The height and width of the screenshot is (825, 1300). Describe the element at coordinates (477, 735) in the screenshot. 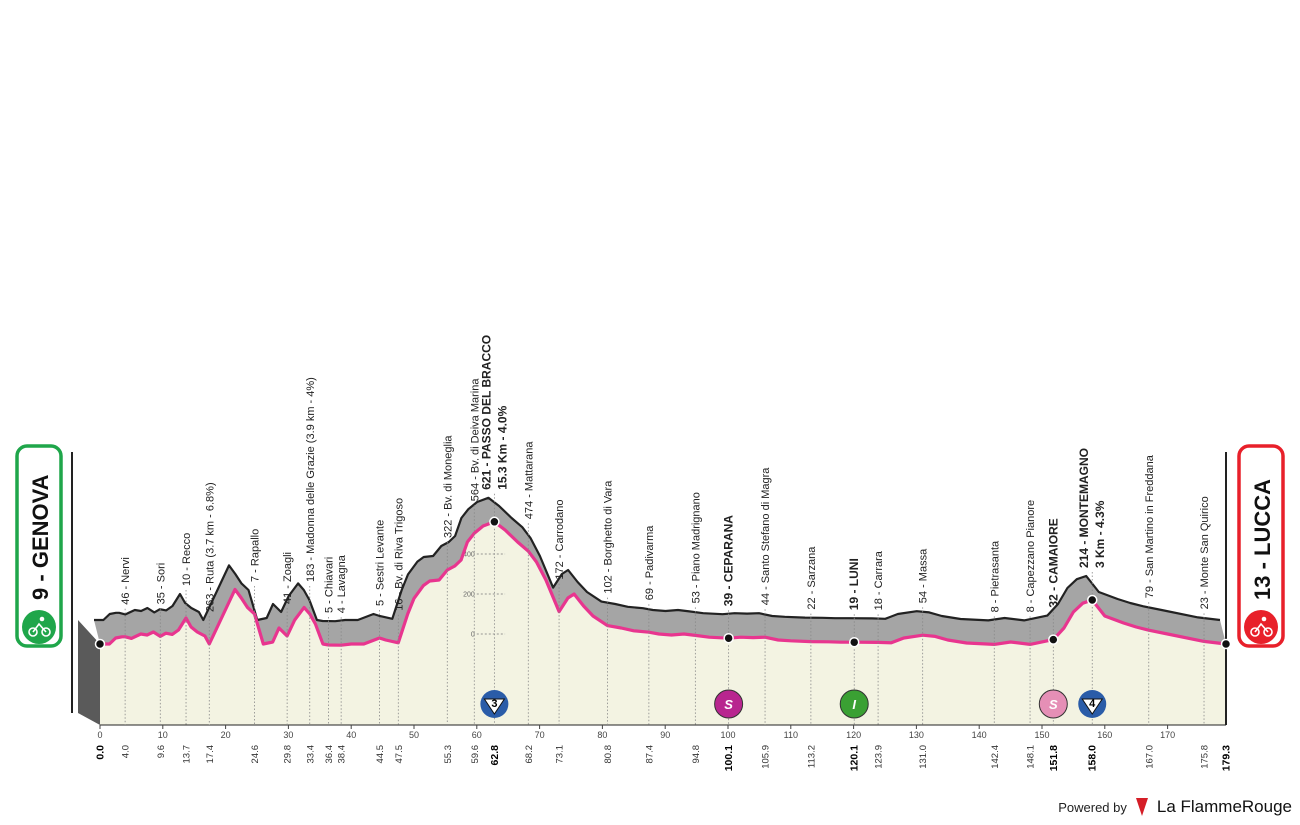

I see `x-tick-label: 60` at that location.